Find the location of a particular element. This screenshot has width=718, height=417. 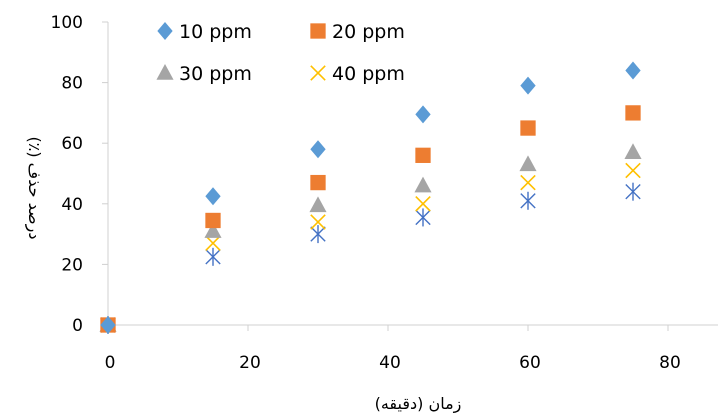

legend-item: 20 ppm is located at coordinates (357, 32).